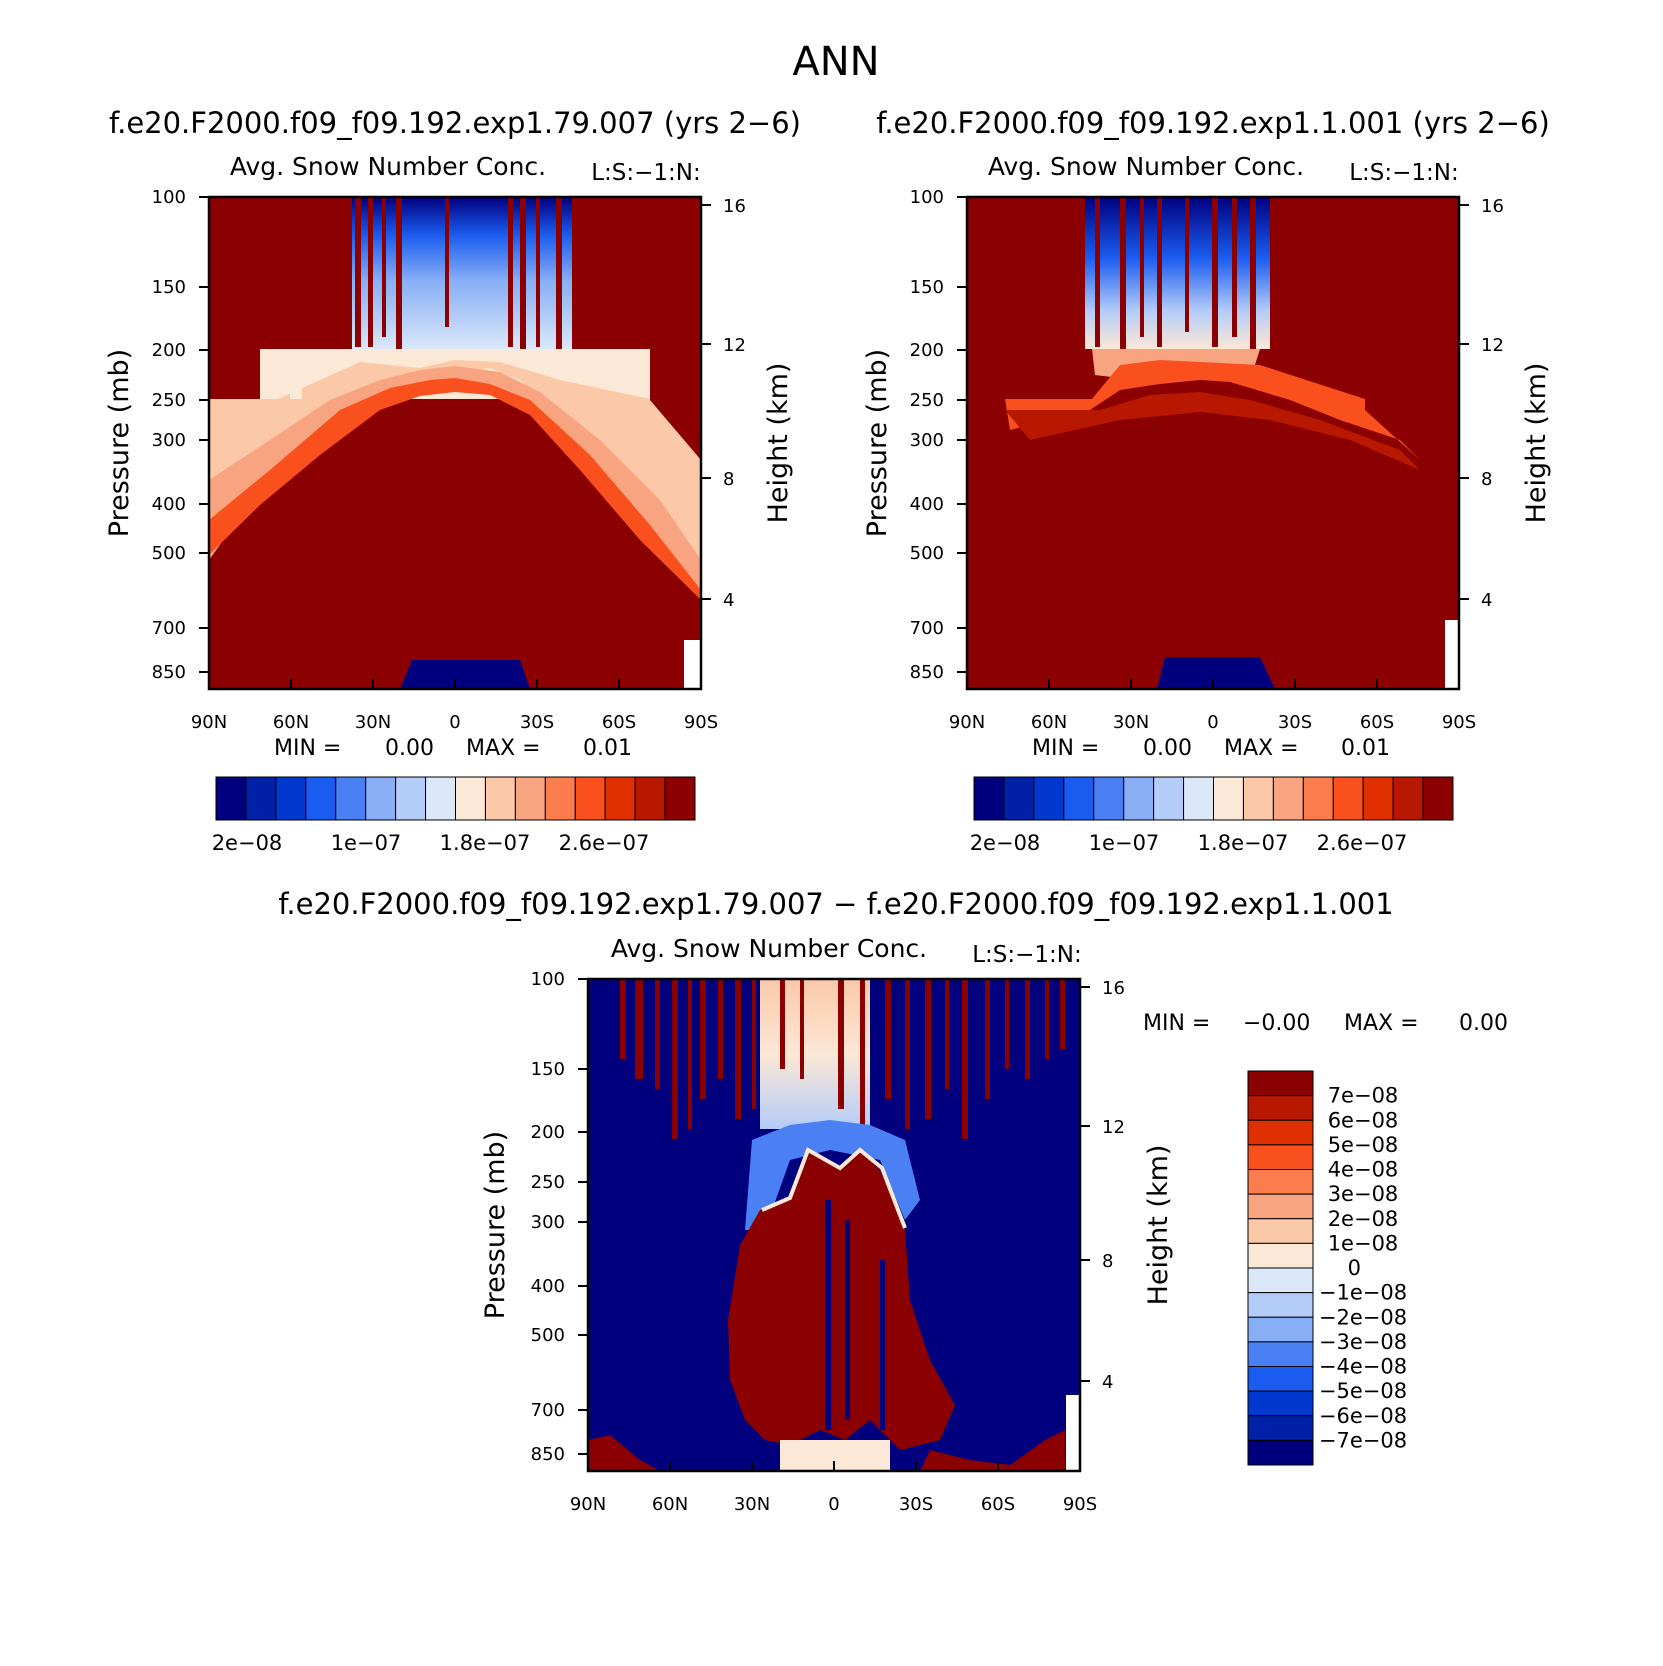 The width and height of the screenshot is (1663, 1666). I want to click on min-value: 0.00, so click(409, 748).